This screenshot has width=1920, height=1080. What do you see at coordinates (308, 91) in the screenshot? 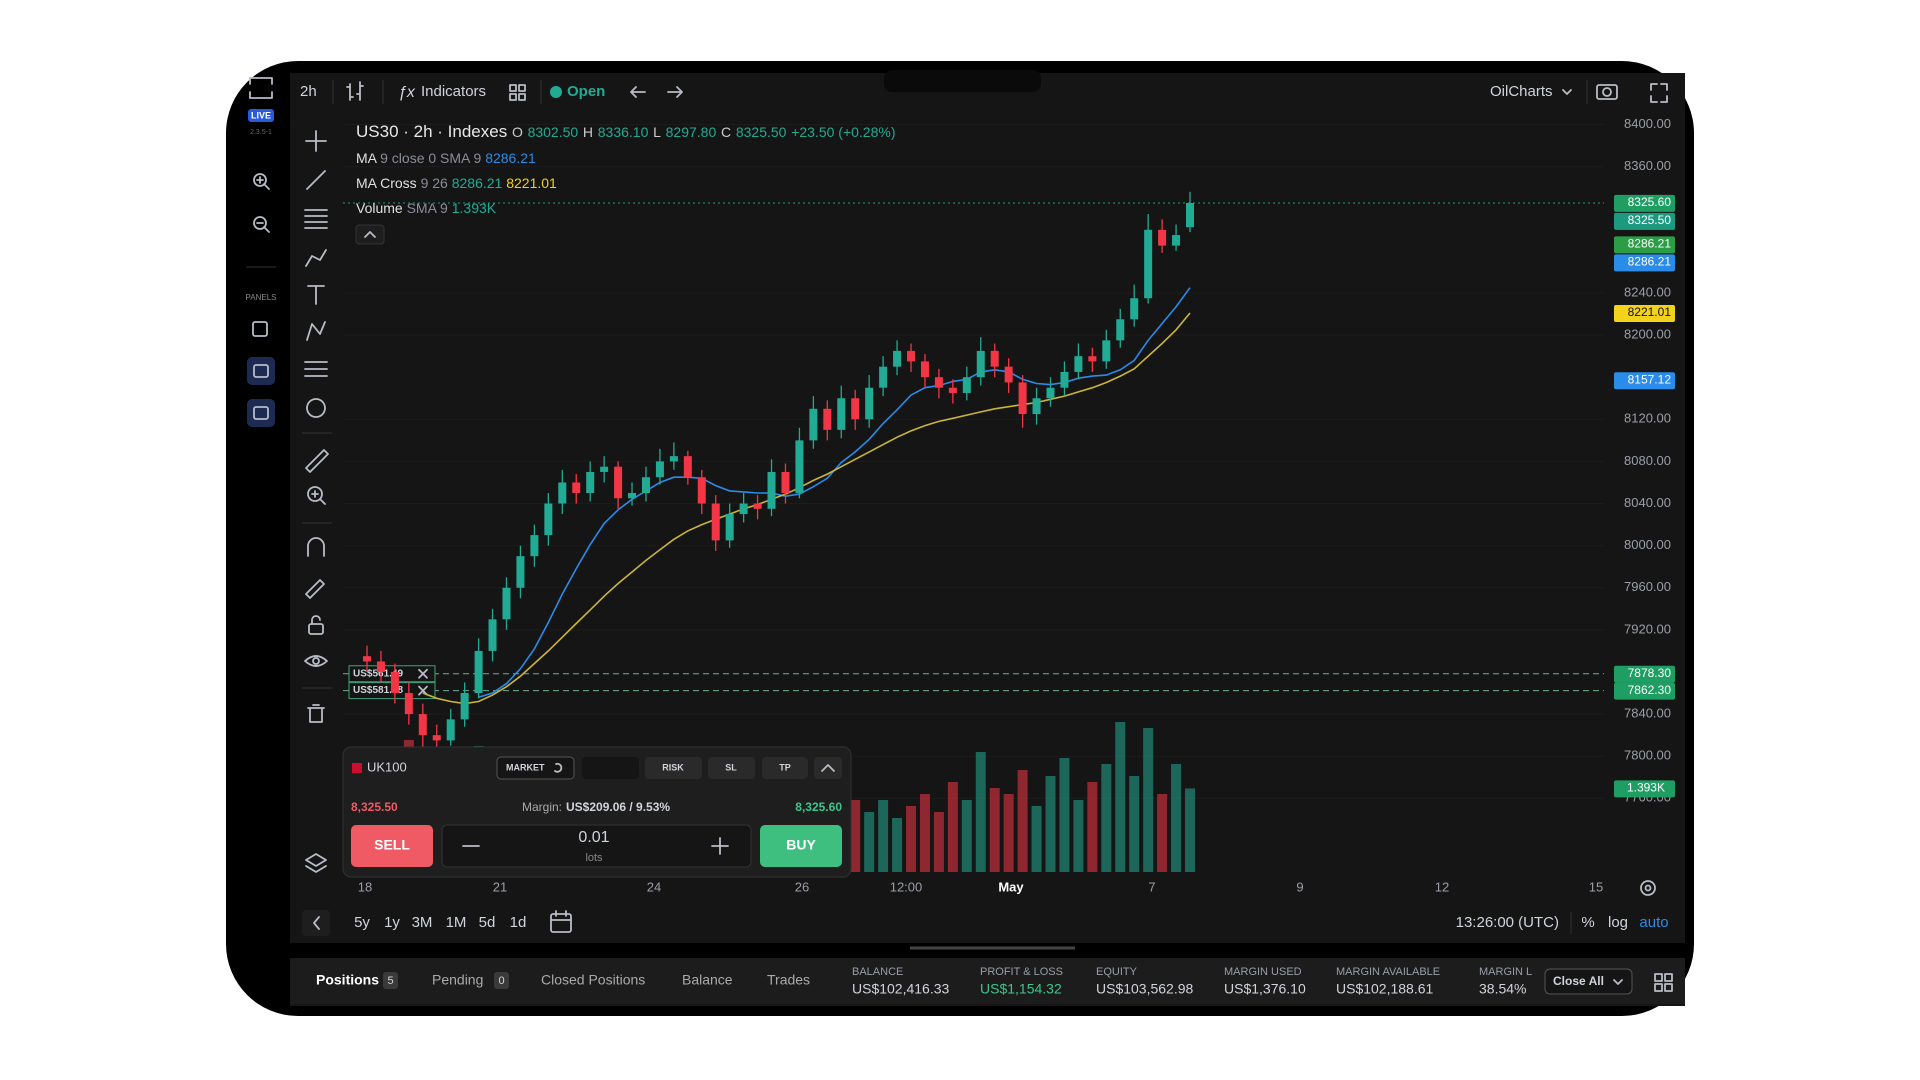
I see `interval: 2h` at bounding box center [308, 91].